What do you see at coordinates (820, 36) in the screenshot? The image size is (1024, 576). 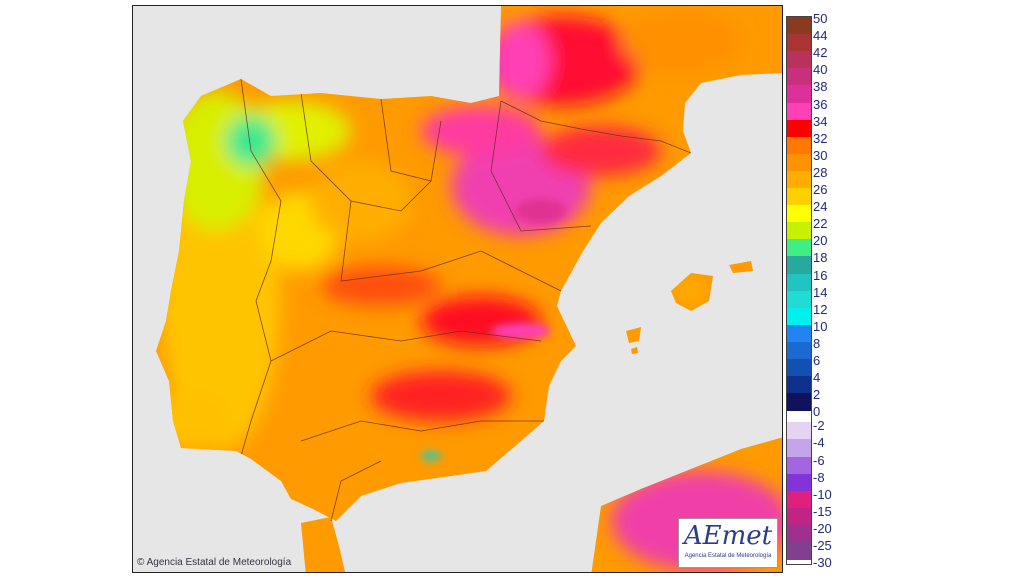 I see `legend-label: 44` at bounding box center [820, 36].